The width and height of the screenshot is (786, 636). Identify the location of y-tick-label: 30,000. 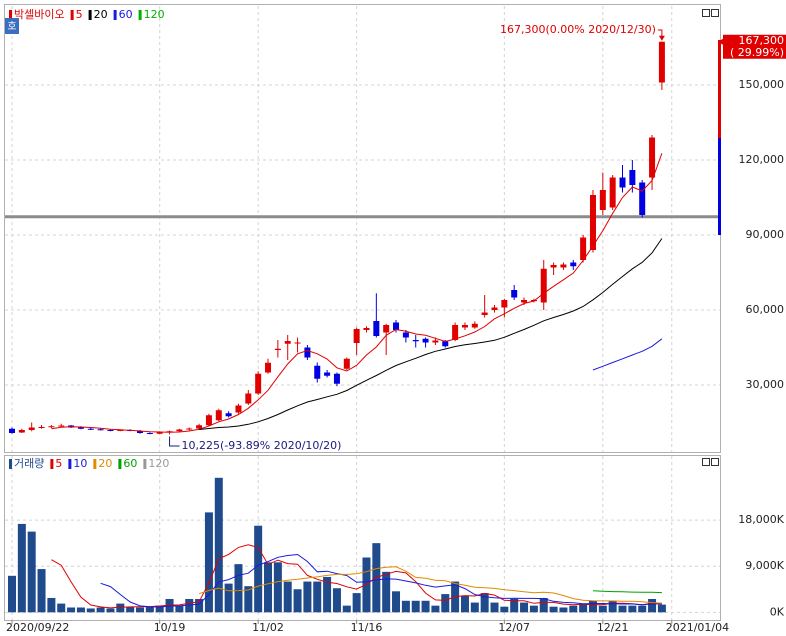
(765, 384).